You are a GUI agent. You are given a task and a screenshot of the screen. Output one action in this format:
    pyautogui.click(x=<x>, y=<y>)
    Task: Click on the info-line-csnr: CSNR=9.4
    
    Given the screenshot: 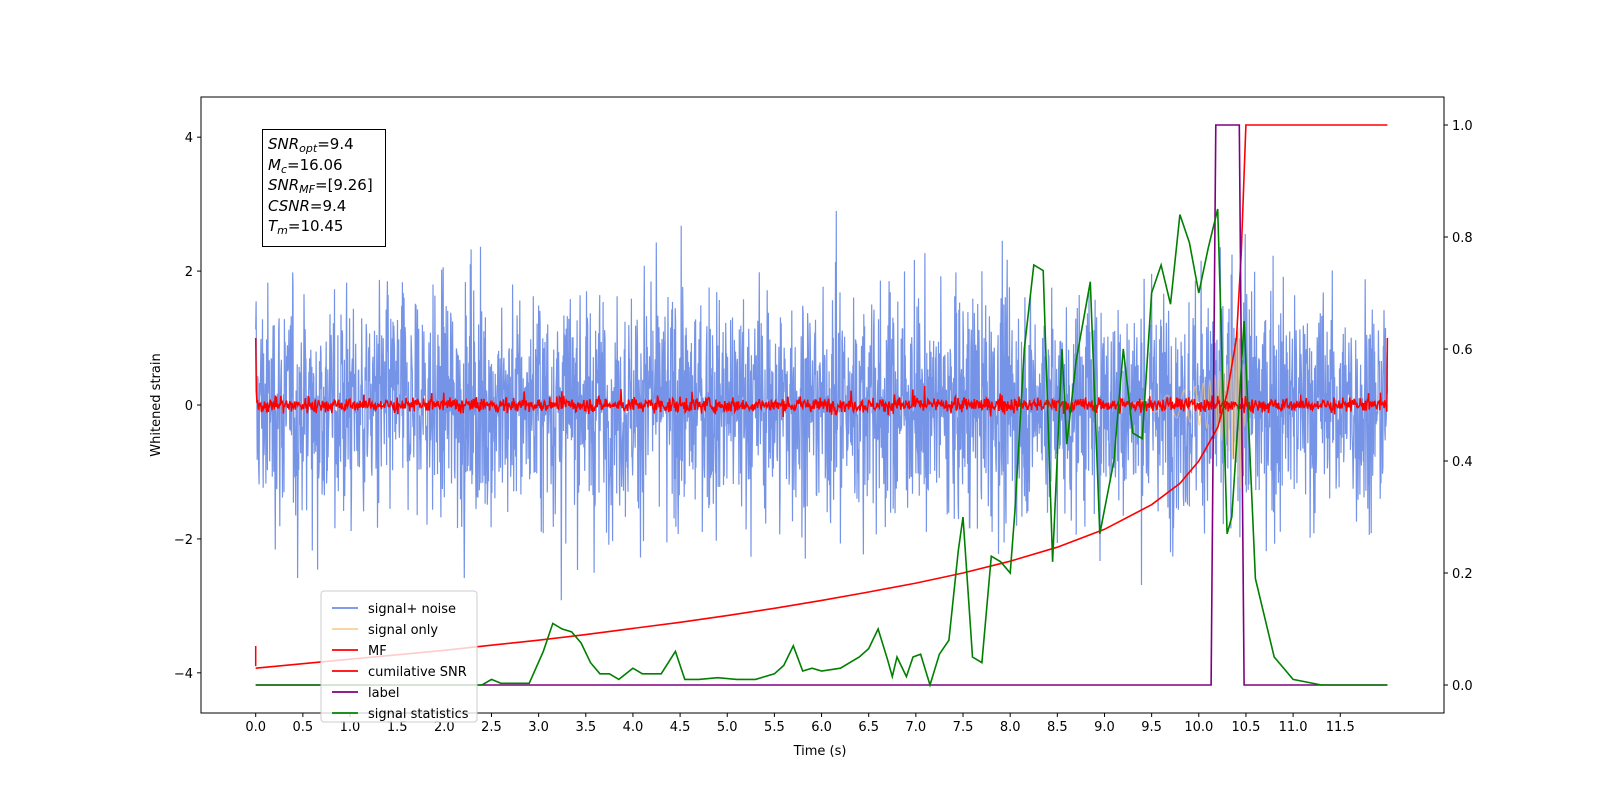 What is the action you would take?
    pyautogui.click(x=307, y=205)
    